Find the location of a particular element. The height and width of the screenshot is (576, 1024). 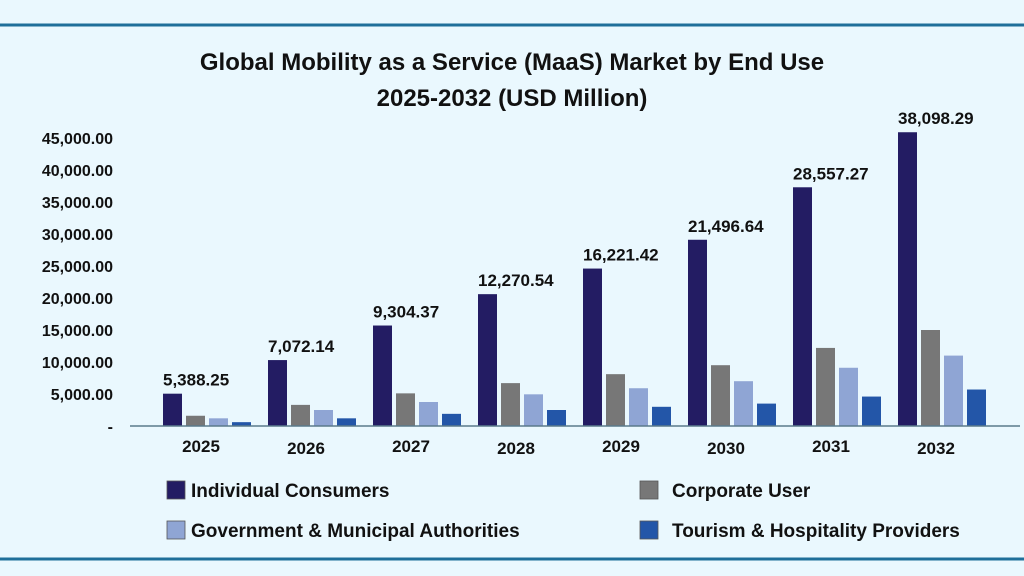

x-tick-label: 2029 is located at coordinates (621, 446).